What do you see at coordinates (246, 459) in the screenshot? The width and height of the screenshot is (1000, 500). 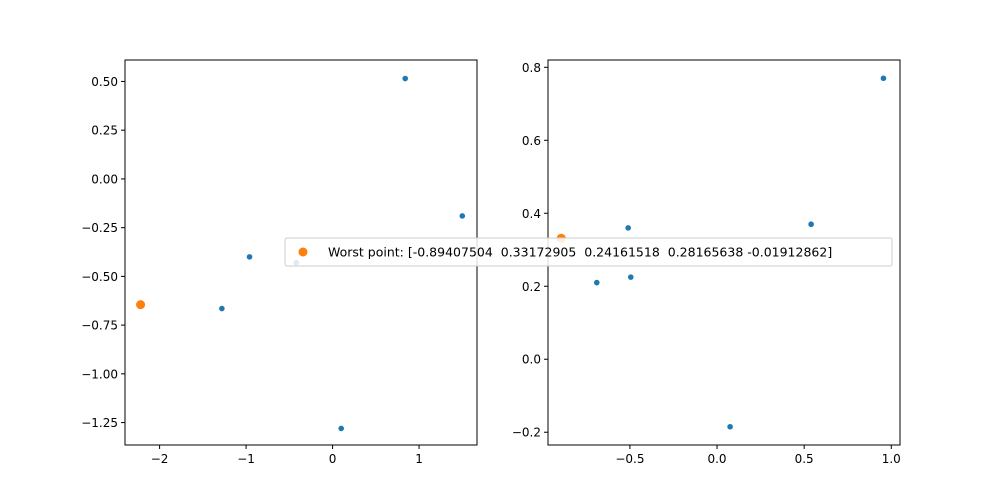 I see `x-tick-label: −1` at bounding box center [246, 459].